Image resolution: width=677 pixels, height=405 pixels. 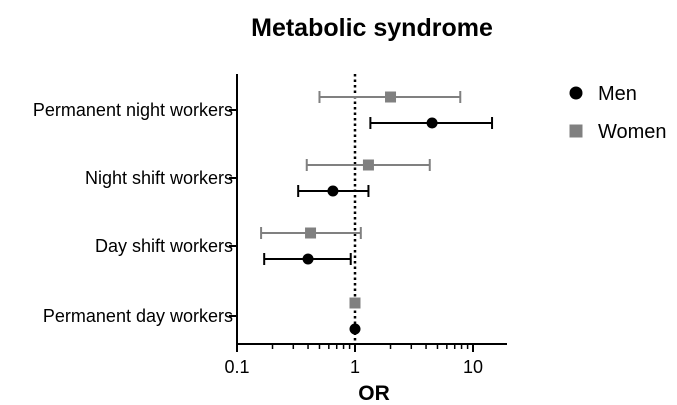 What do you see at coordinates (333, 191) in the screenshot?
I see `men-1-point` at bounding box center [333, 191].